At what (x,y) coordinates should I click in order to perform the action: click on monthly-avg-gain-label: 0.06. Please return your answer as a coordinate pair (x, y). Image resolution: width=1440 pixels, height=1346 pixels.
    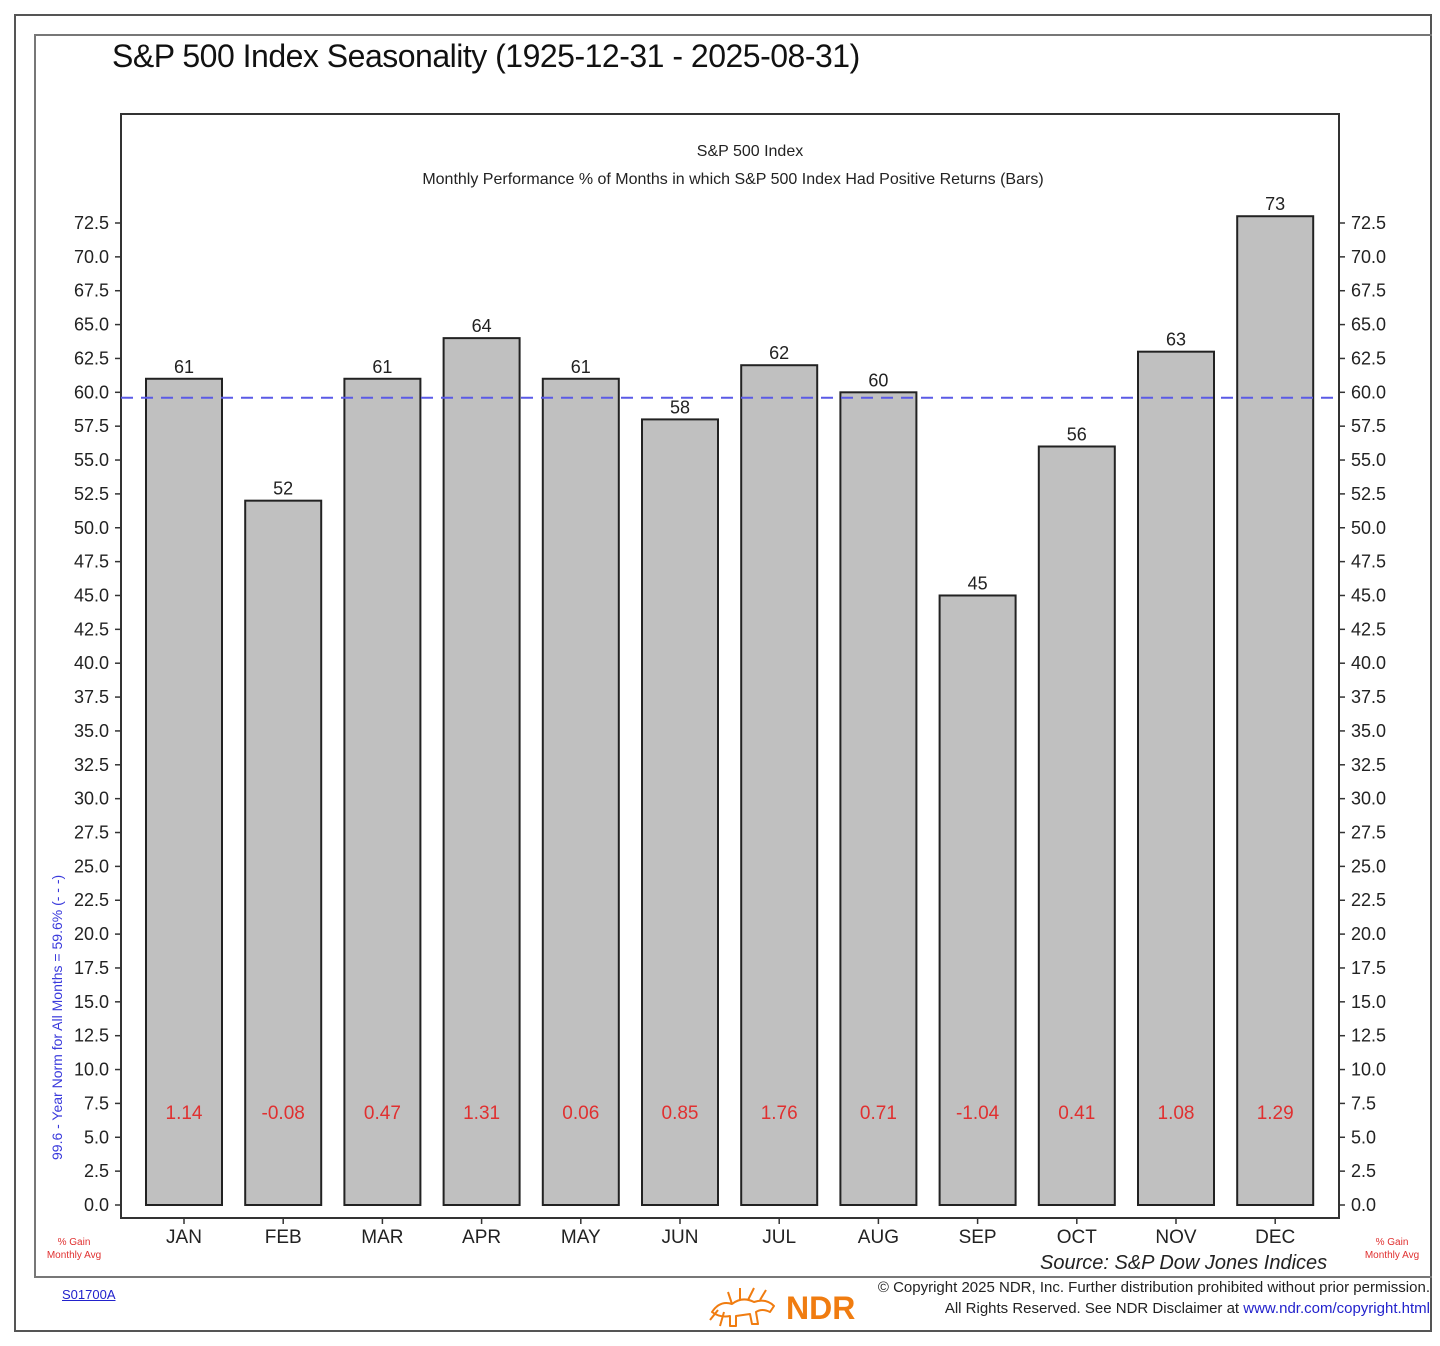
    Looking at the image, I should click on (580, 1113).